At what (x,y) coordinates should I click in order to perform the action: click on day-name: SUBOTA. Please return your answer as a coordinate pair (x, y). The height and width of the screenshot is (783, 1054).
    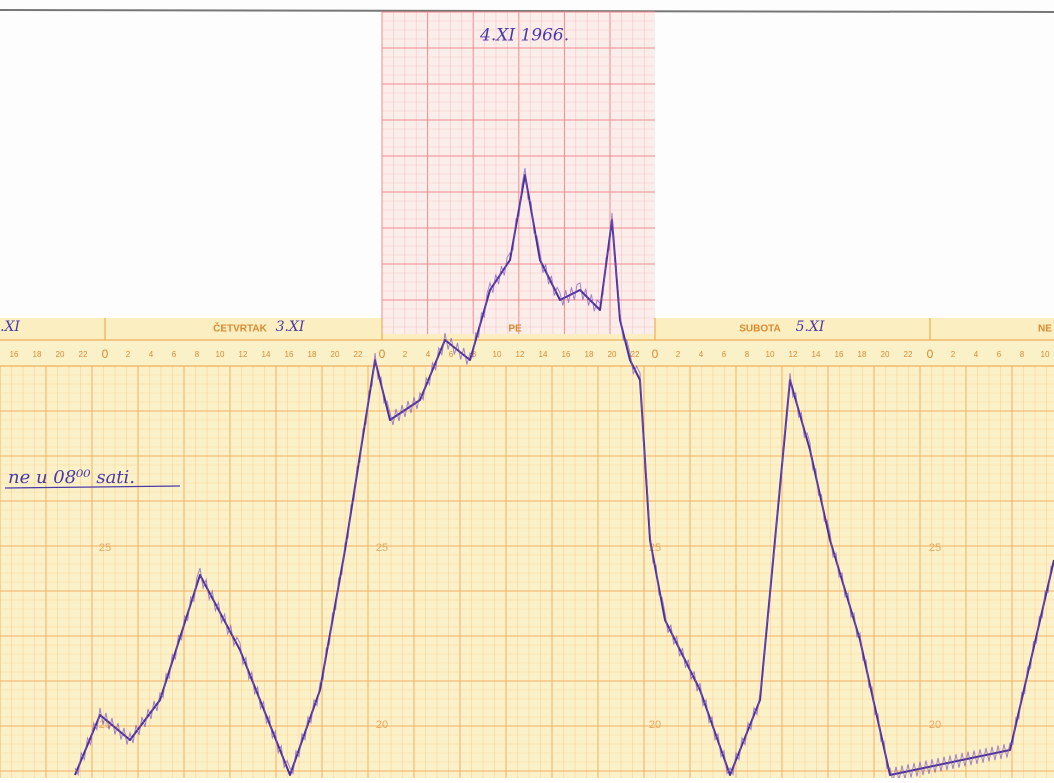
    Looking at the image, I should click on (759, 329).